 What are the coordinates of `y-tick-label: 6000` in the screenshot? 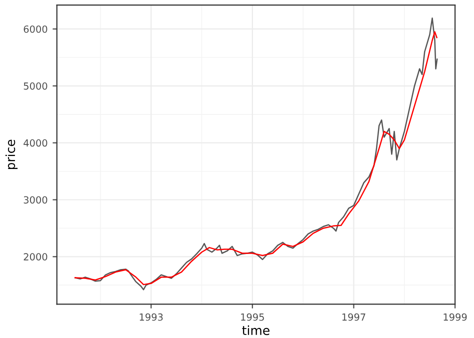 It's located at (36, 29).